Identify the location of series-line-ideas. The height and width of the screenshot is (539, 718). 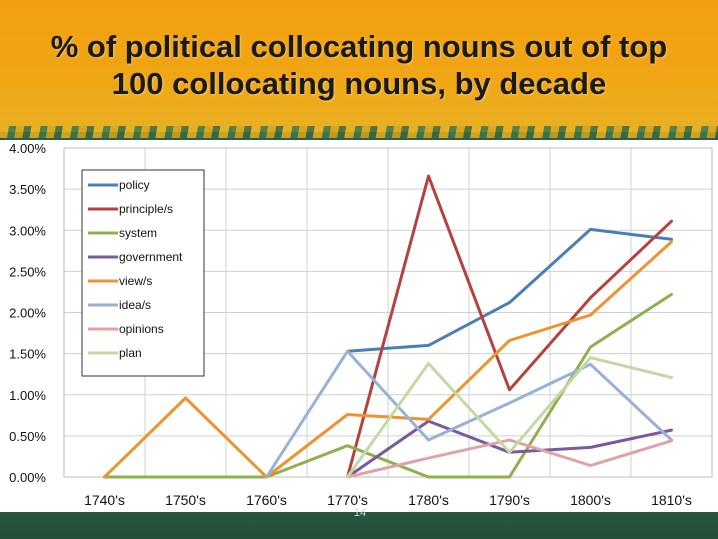
(469, 414).